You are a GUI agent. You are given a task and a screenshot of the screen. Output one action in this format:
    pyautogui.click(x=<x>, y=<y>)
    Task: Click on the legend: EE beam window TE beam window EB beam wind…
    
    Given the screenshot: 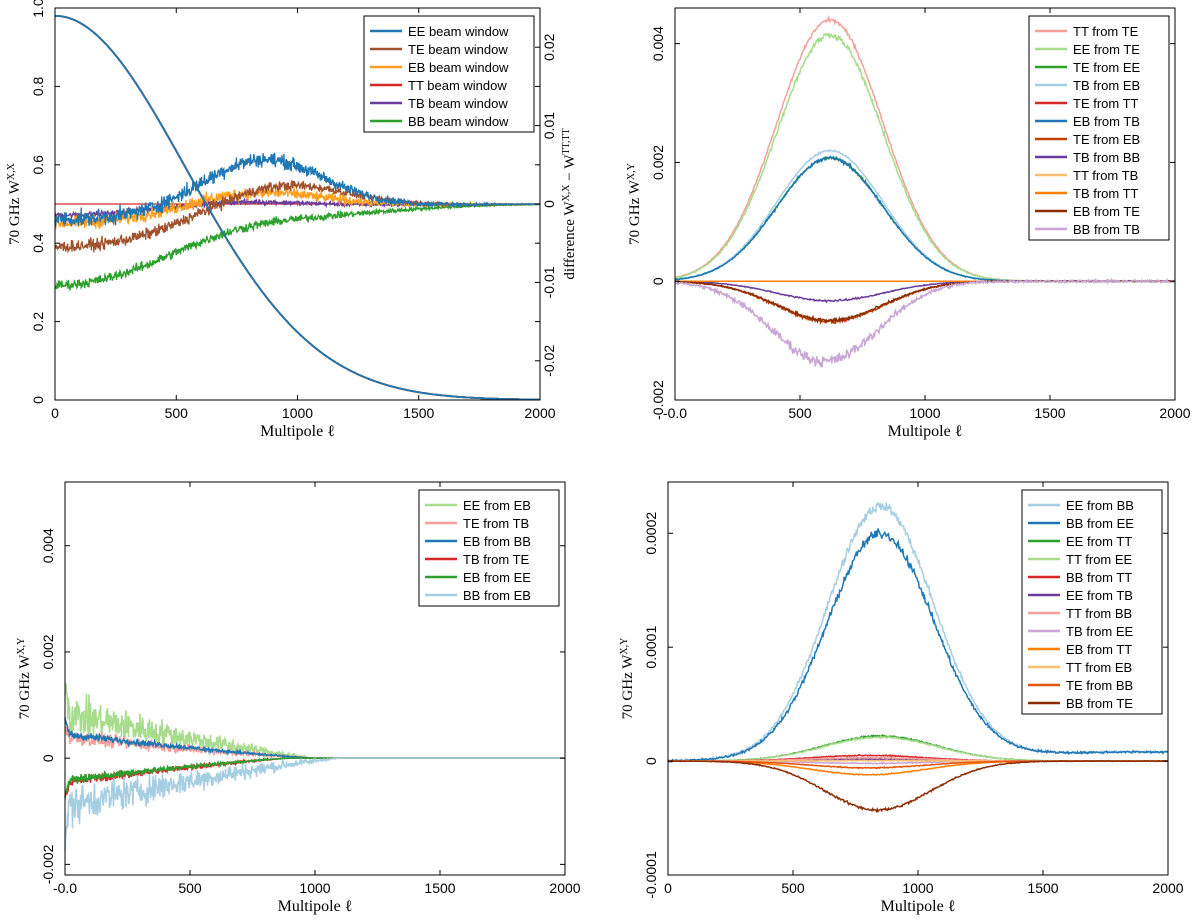 What is the action you would take?
    pyautogui.click(x=449, y=74)
    